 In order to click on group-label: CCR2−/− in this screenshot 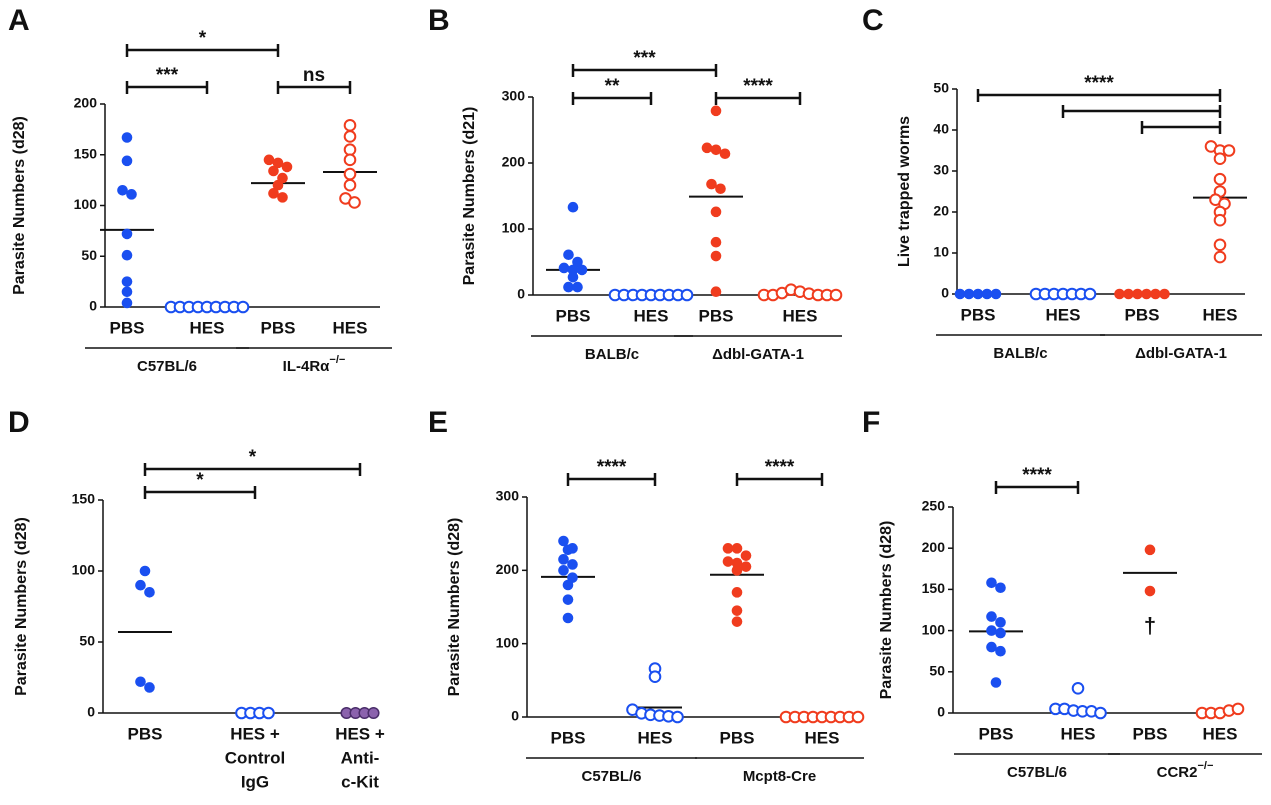, I will do `click(1185, 770)`.